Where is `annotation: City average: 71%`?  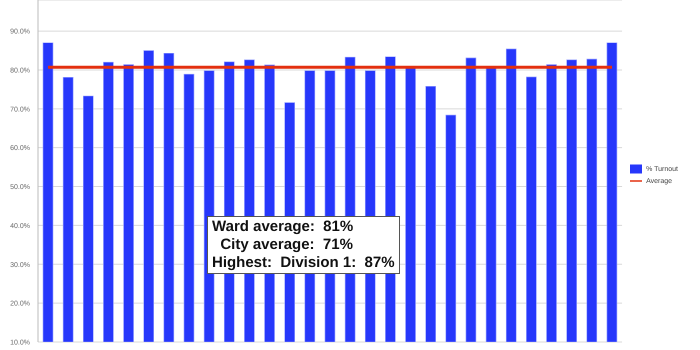 annotation: City average: 71% is located at coordinates (286, 245).